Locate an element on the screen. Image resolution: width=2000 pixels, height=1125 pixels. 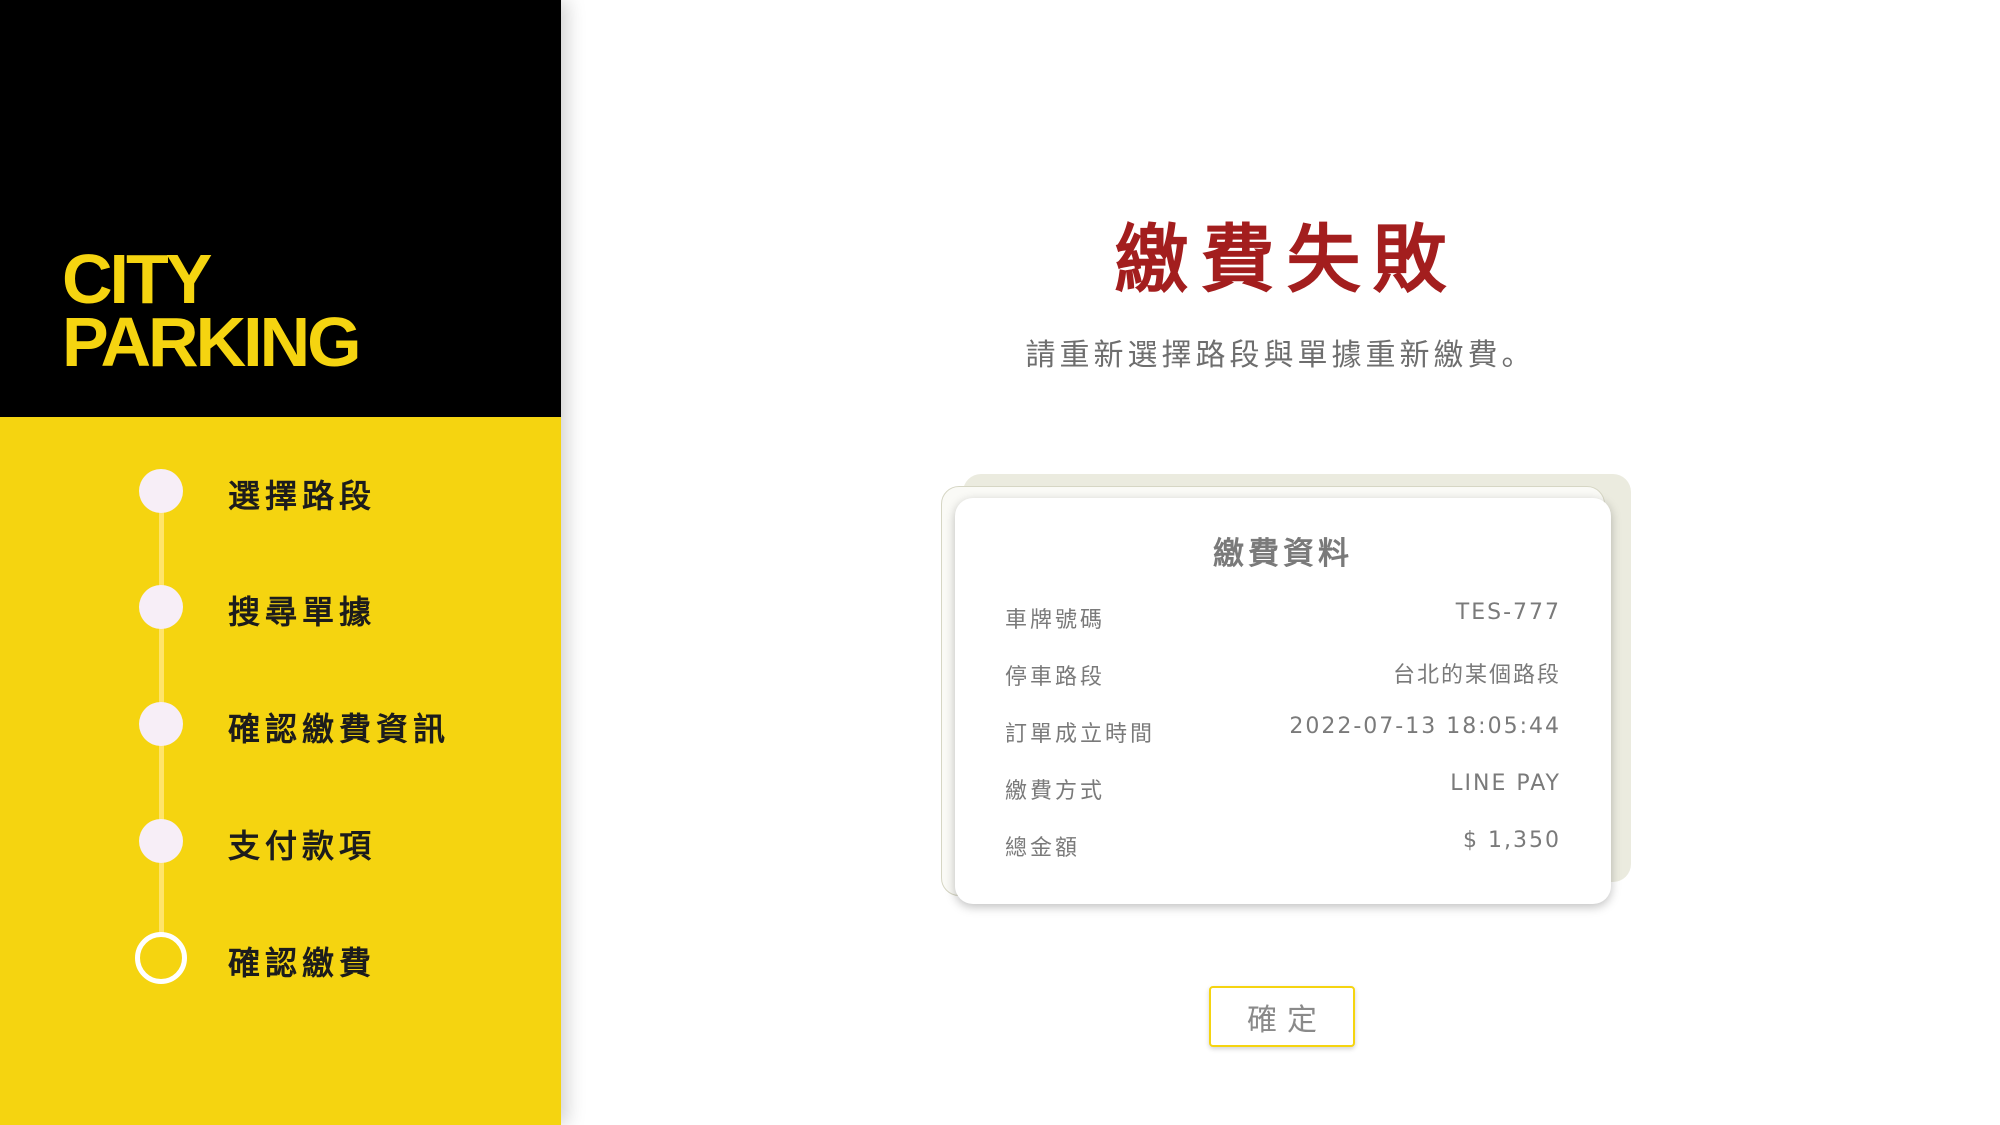
info-row-road: 停車路段 台北的某個路段 is located at coordinates (1283, 687).